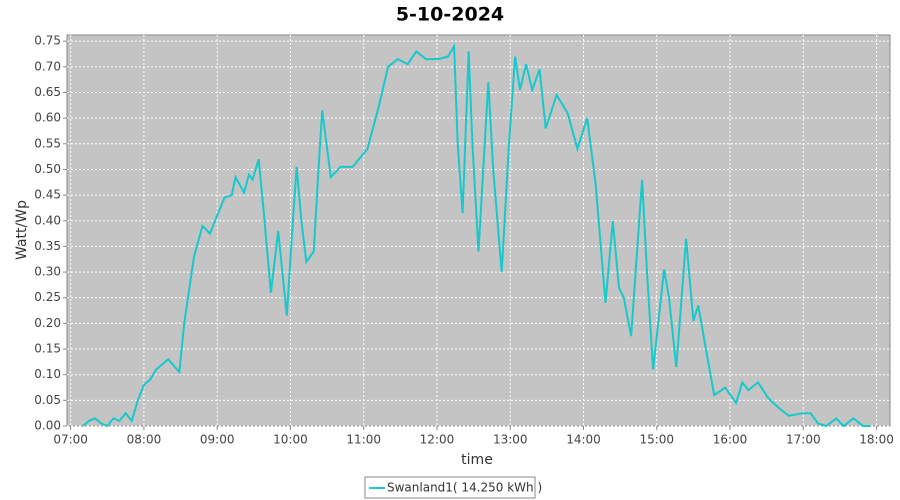 Image resolution: width=900 pixels, height=500 pixels. Describe the element at coordinates (47, 374) in the screenshot. I see `y-tick-label: 0.10` at that location.